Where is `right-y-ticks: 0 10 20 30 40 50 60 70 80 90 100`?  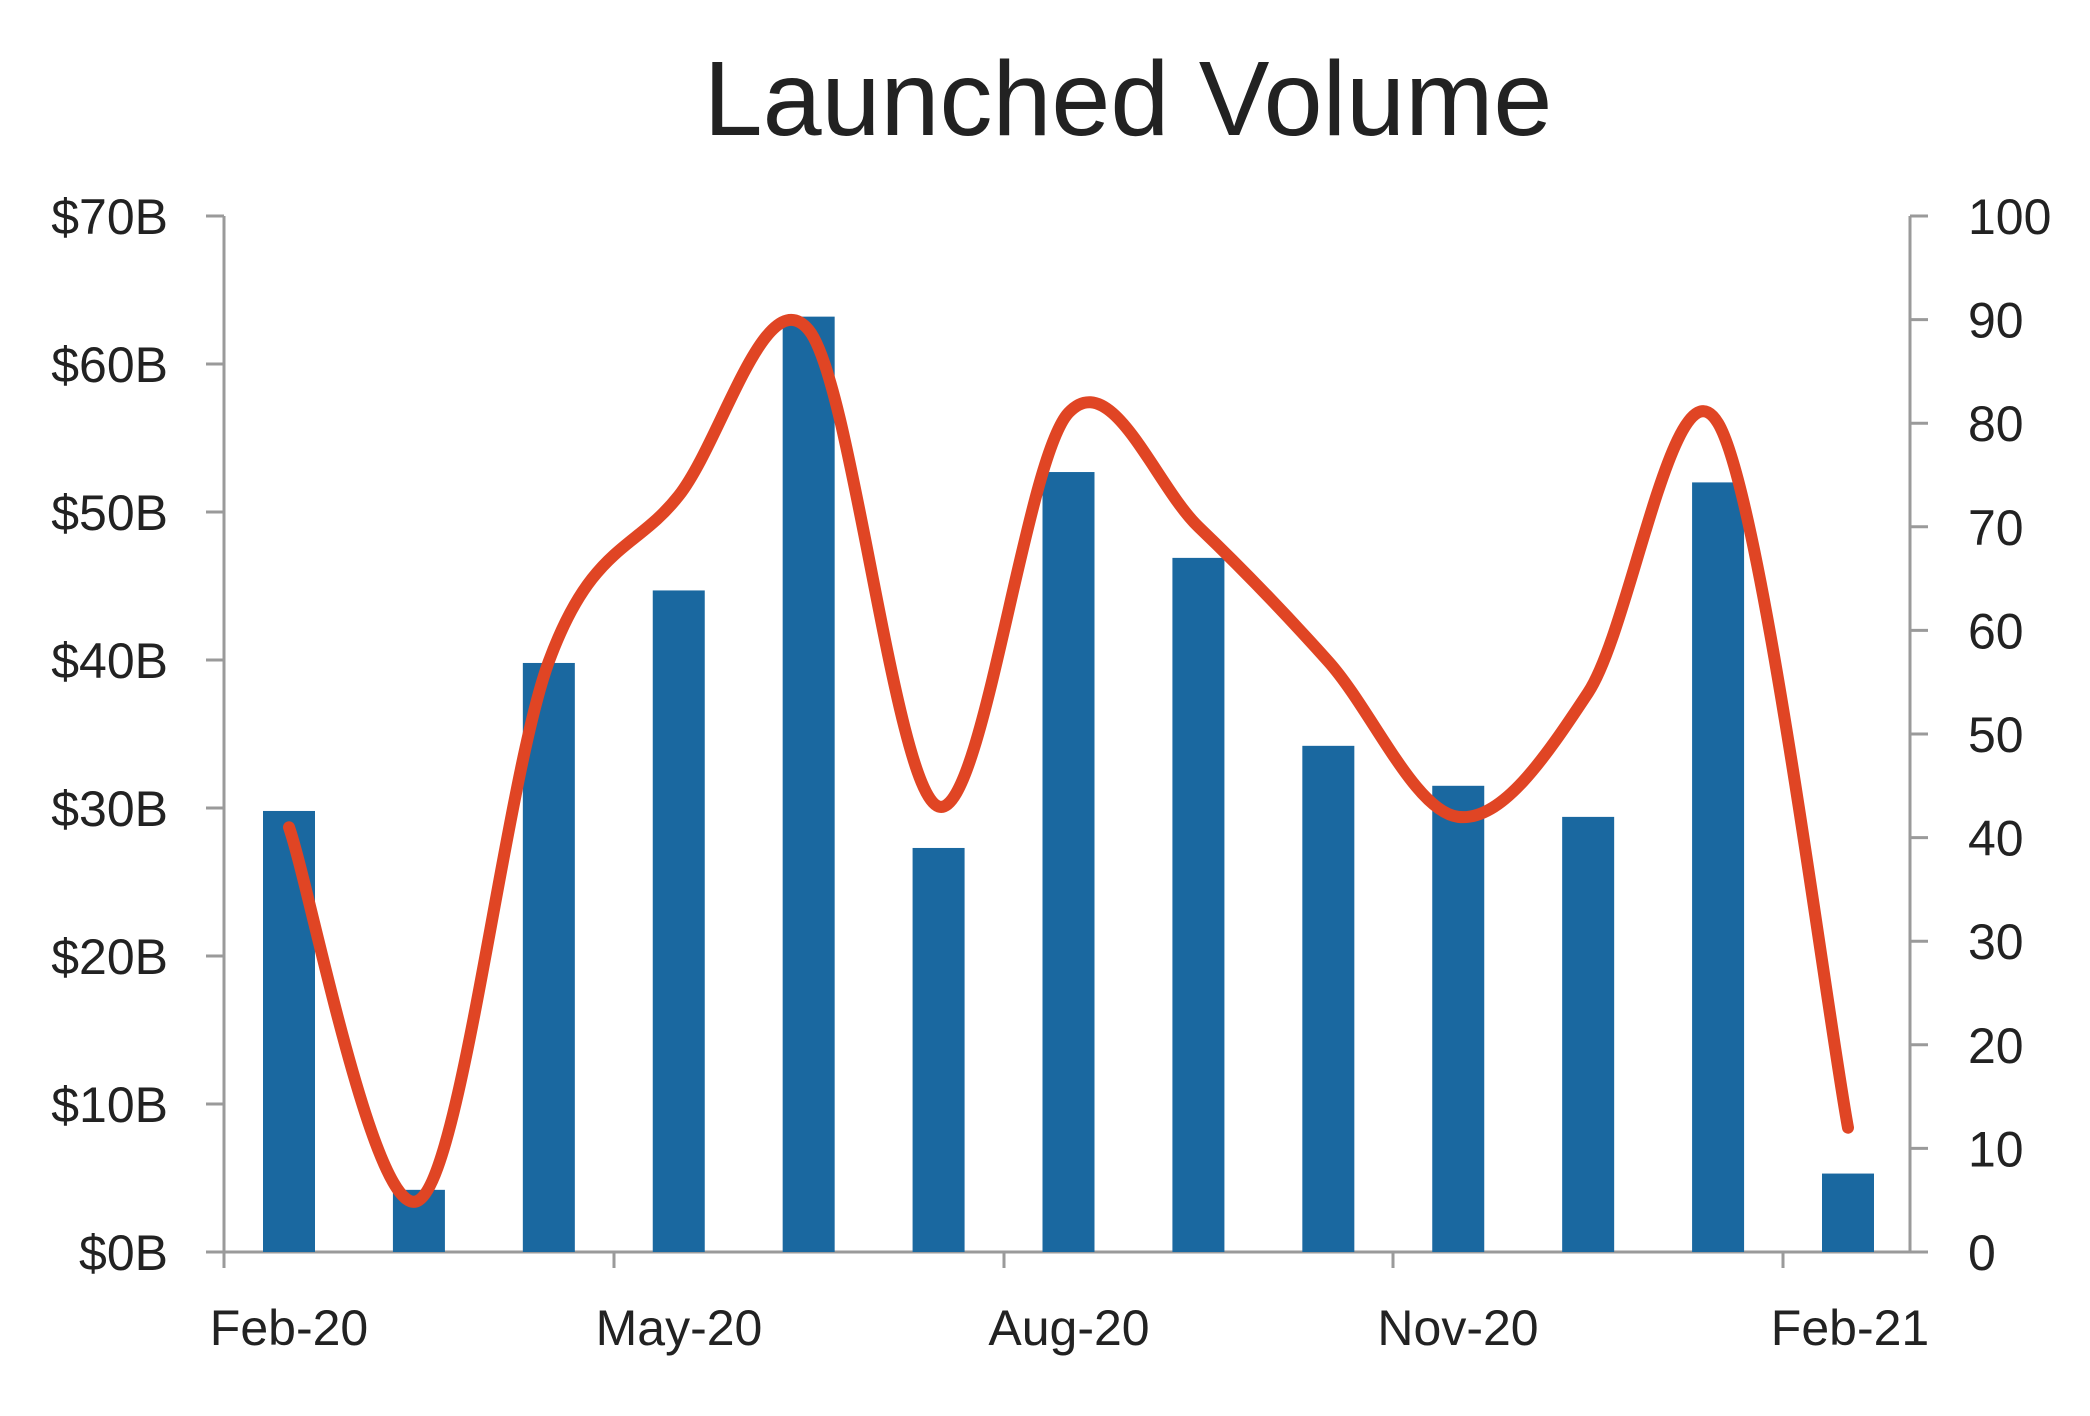
right-y-ticks: 0 10 20 30 40 50 60 70 80 90 100 is located at coordinates (1980, 735).